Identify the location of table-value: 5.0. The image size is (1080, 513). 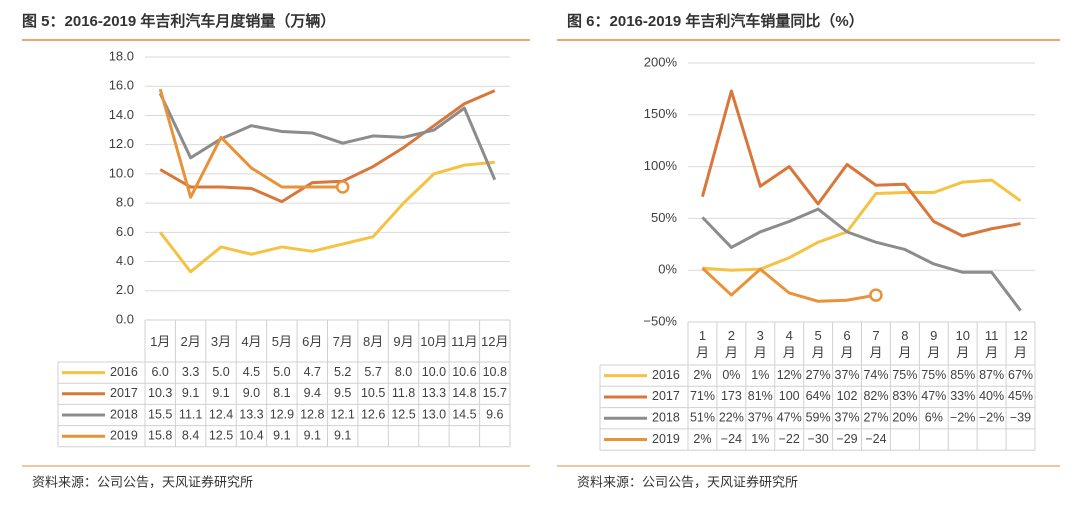
(281, 372).